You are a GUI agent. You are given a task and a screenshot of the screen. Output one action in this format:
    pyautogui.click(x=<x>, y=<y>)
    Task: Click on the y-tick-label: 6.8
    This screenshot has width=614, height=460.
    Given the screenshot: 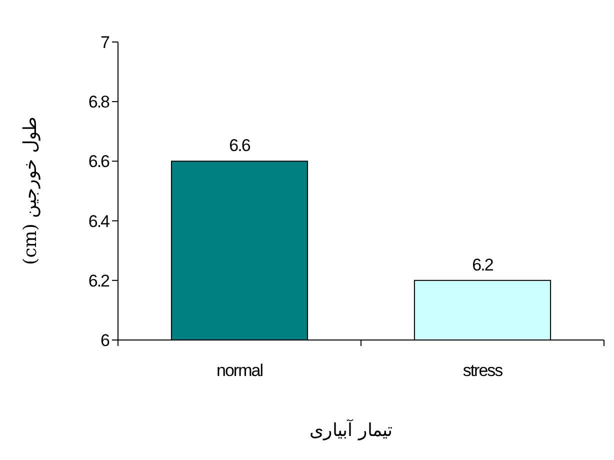 What is the action you would take?
    pyautogui.click(x=99, y=102)
    